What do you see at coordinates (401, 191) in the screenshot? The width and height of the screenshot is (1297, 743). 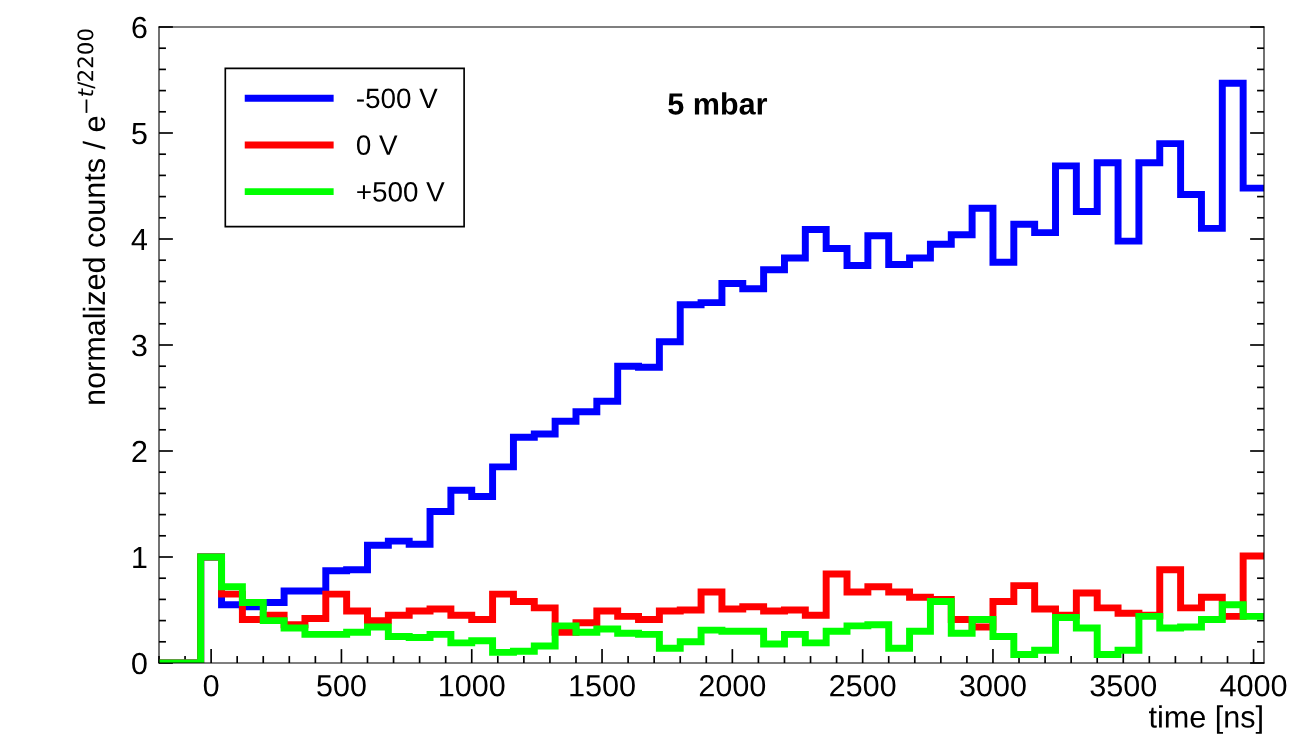 I see `legend-label: +500 V` at bounding box center [401, 191].